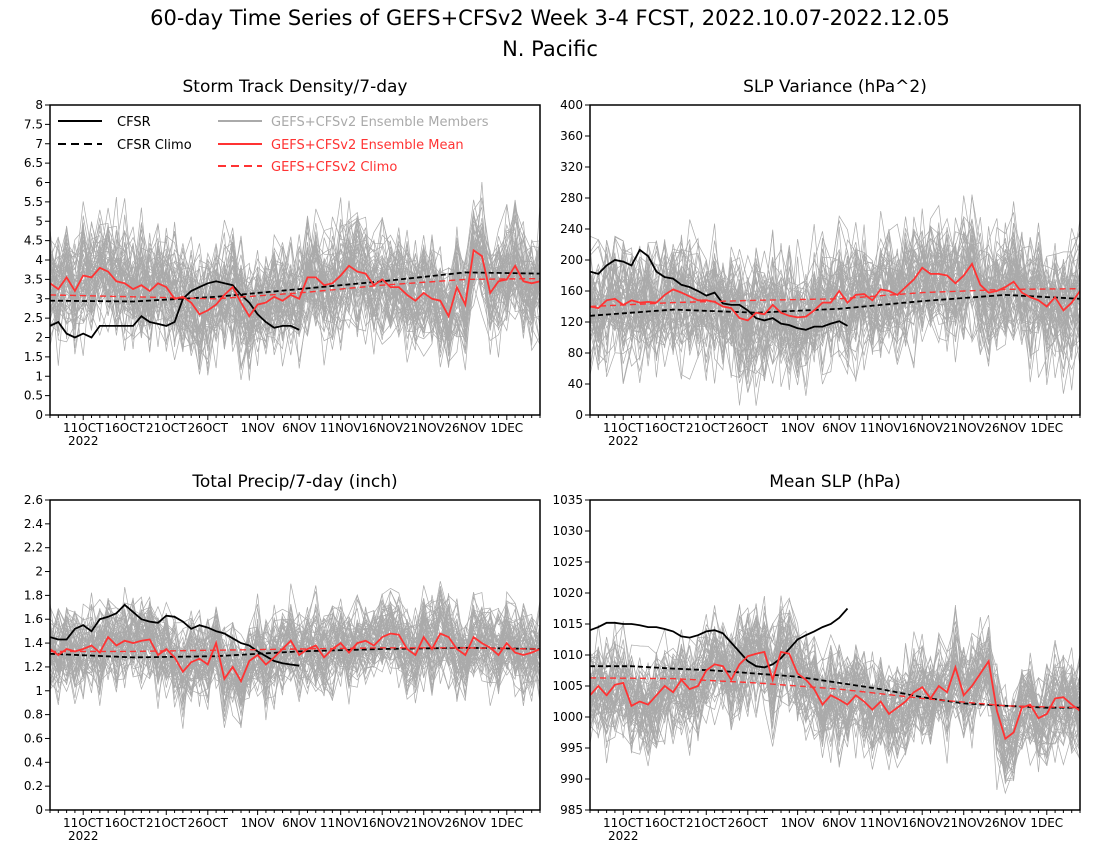 The height and width of the screenshot is (850, 1100). What do you see at coordinates (39, 183) in the screenshot?
I see `y-tick-label: 6` at bounding box center [39, 183].